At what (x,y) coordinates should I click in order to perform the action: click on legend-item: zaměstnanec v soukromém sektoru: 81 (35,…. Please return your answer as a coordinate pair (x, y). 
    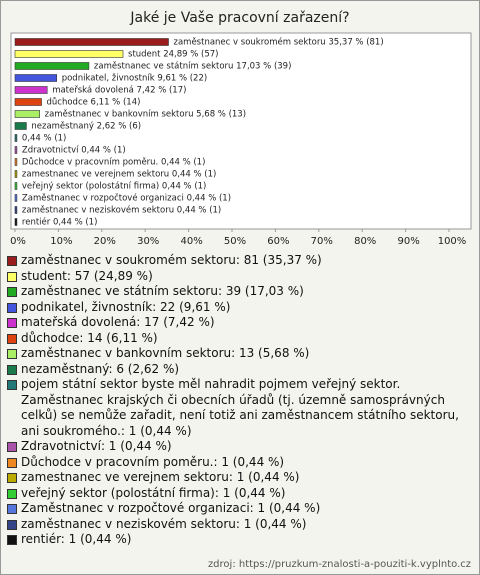
    Looking at the image, I should click on (238, 261).